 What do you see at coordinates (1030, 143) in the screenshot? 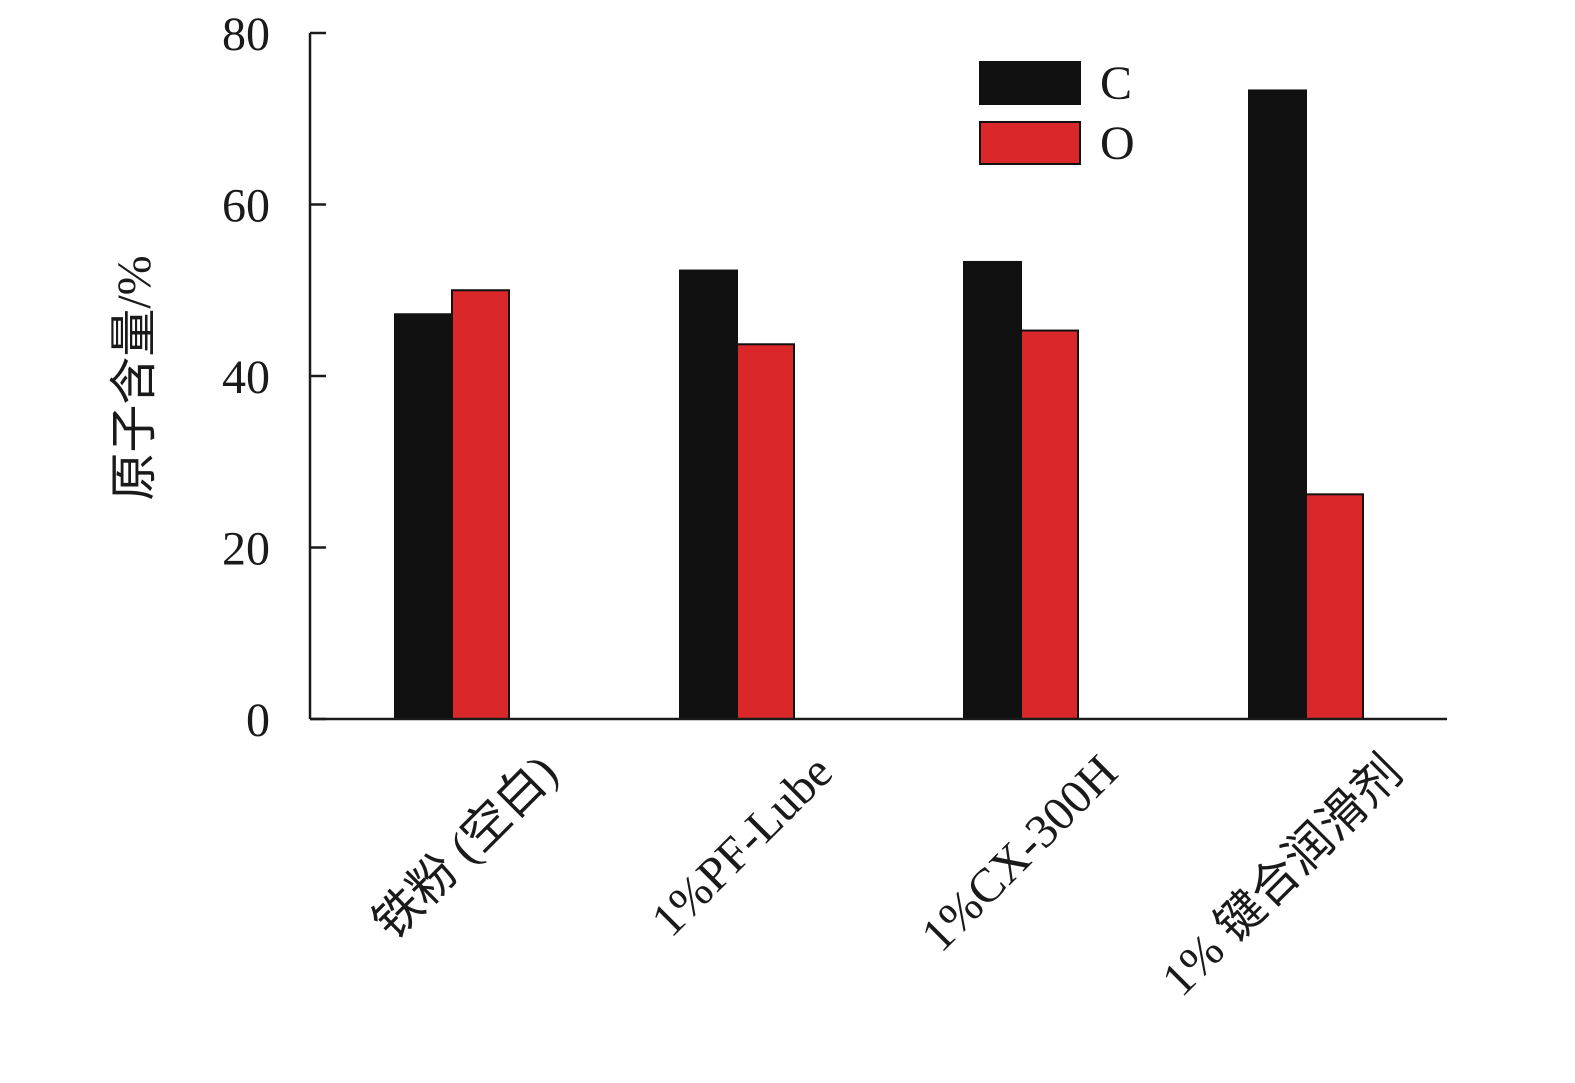
I see `legend-swatch-o` at bounding box center [1030, 143].